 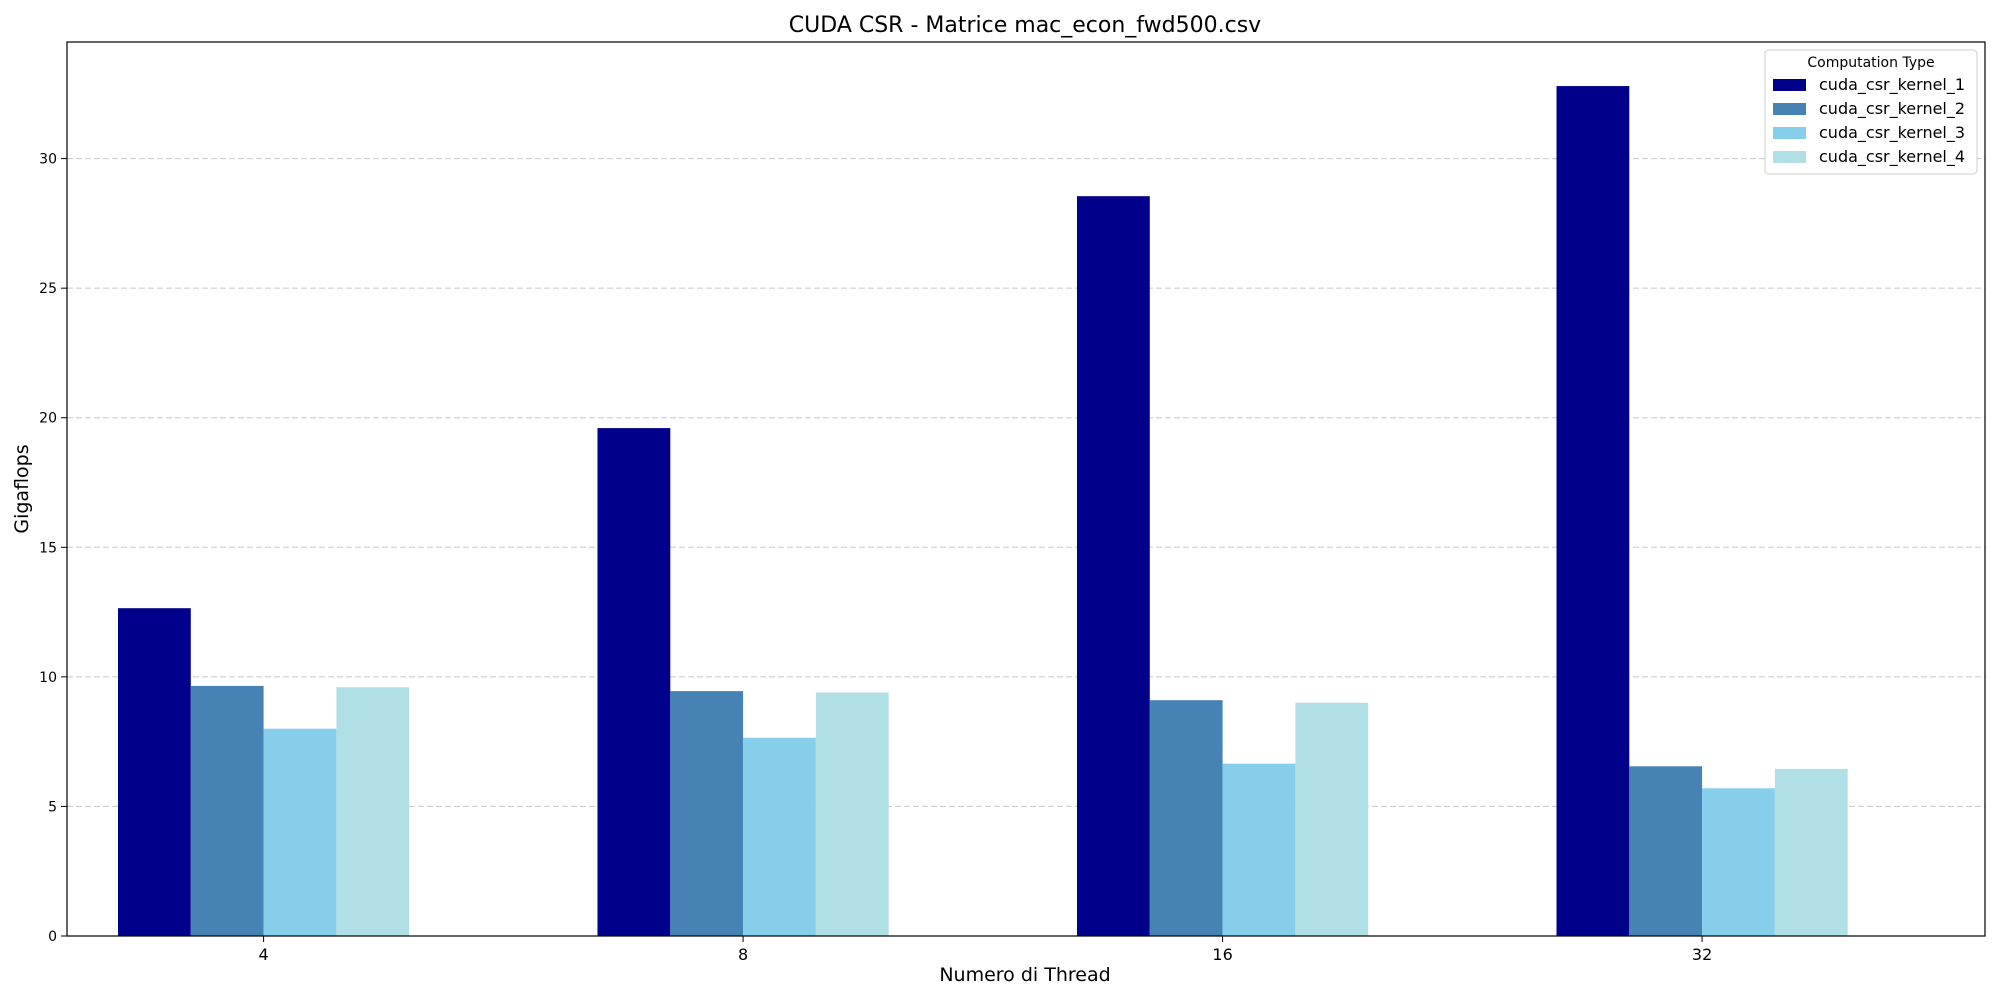 I want to click on y-tick-label: 15, so click(x=48, y=548).